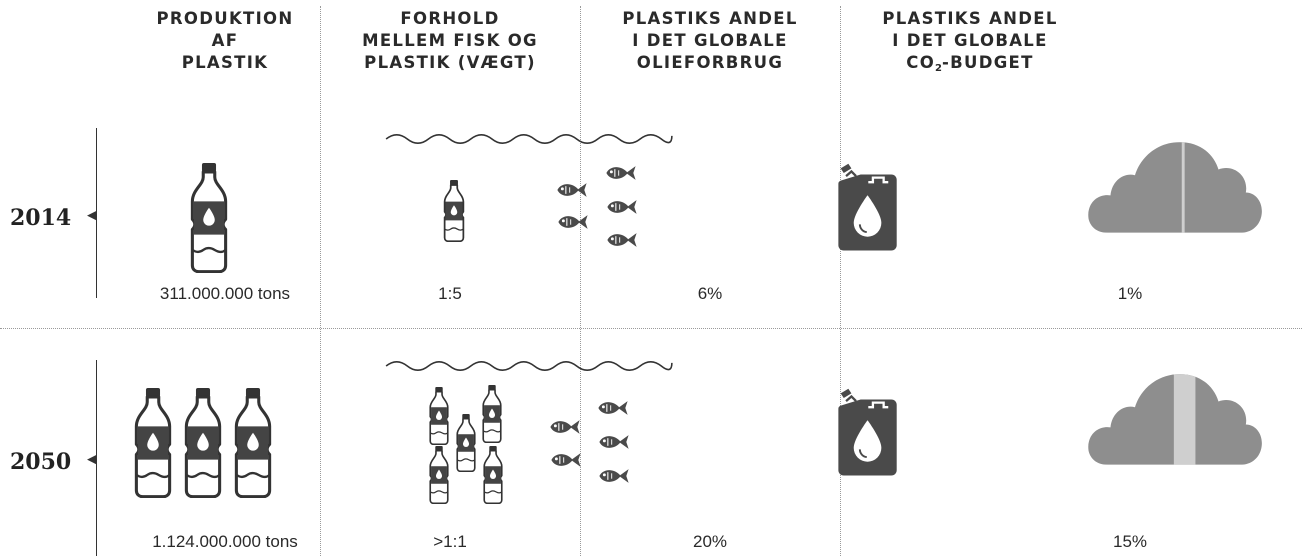  What do you see at coordinates (710, 293) in the screenshot?
I see `oil-share-value: 6%` at bounding box center [710, 293].